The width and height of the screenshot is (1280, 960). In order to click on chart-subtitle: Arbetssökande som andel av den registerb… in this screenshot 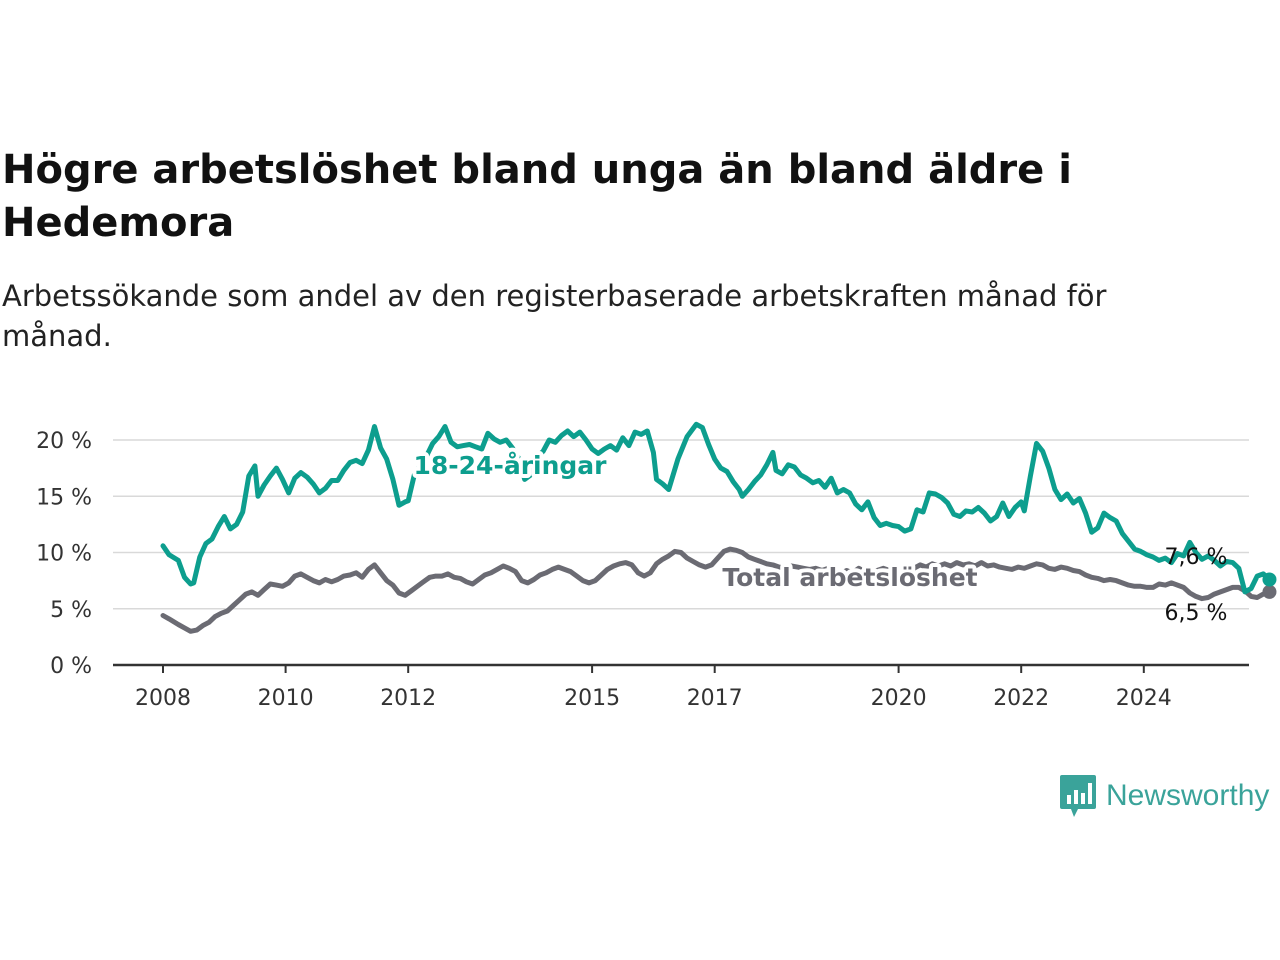, I will do `click(554, 316)`.